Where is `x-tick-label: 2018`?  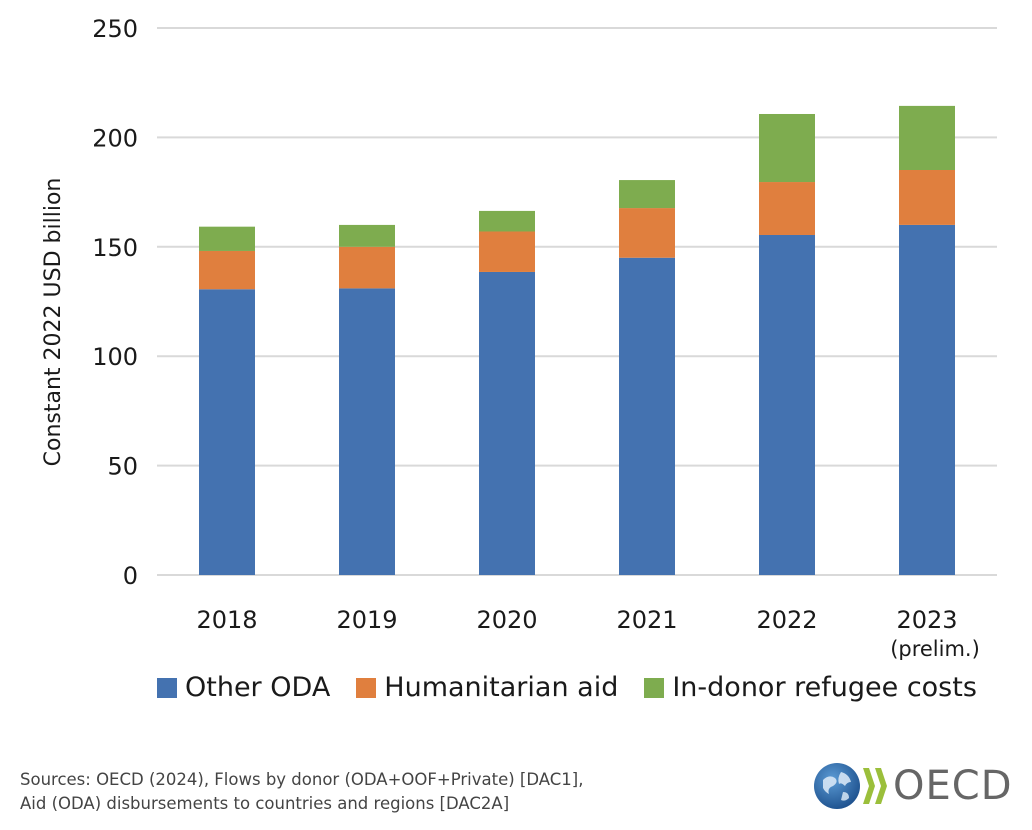
x-tick-label: 2018 is located at coordinates (226, 620).